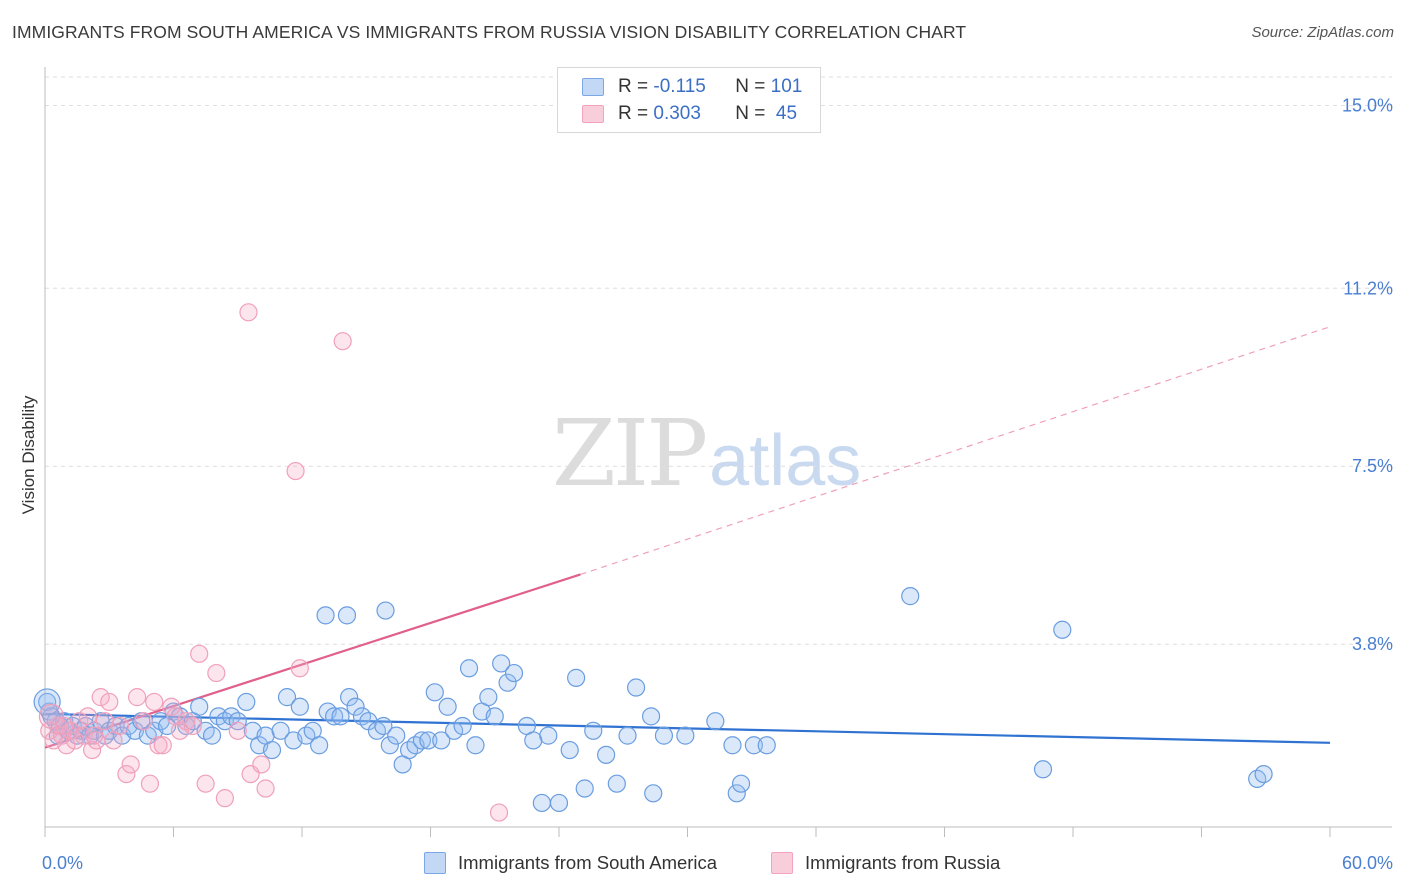  I want to click on bottom-swatch-russia, so click(782, 863).